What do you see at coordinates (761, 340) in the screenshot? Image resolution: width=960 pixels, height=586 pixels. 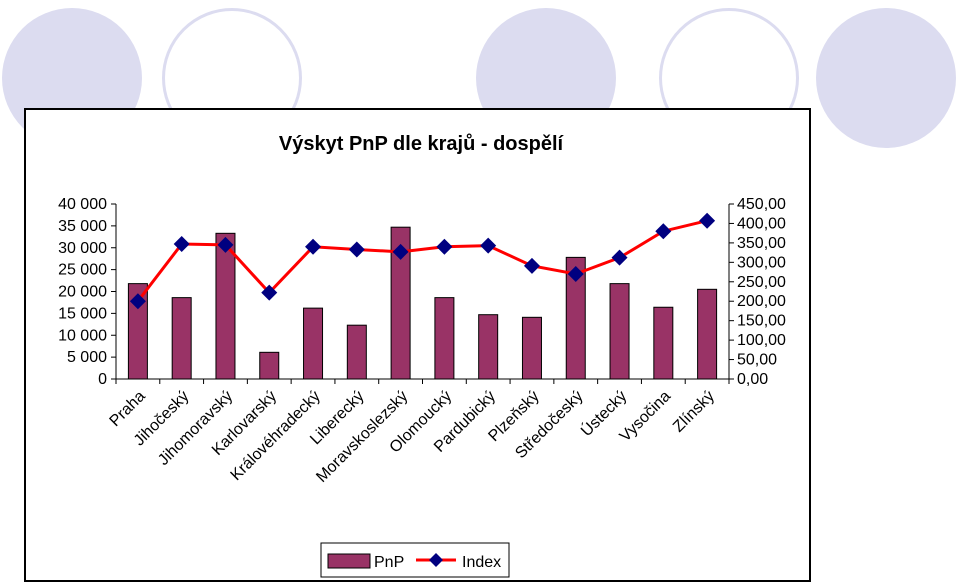 I see `right-tick-label: 100,00` at bounding box center [761, 340].